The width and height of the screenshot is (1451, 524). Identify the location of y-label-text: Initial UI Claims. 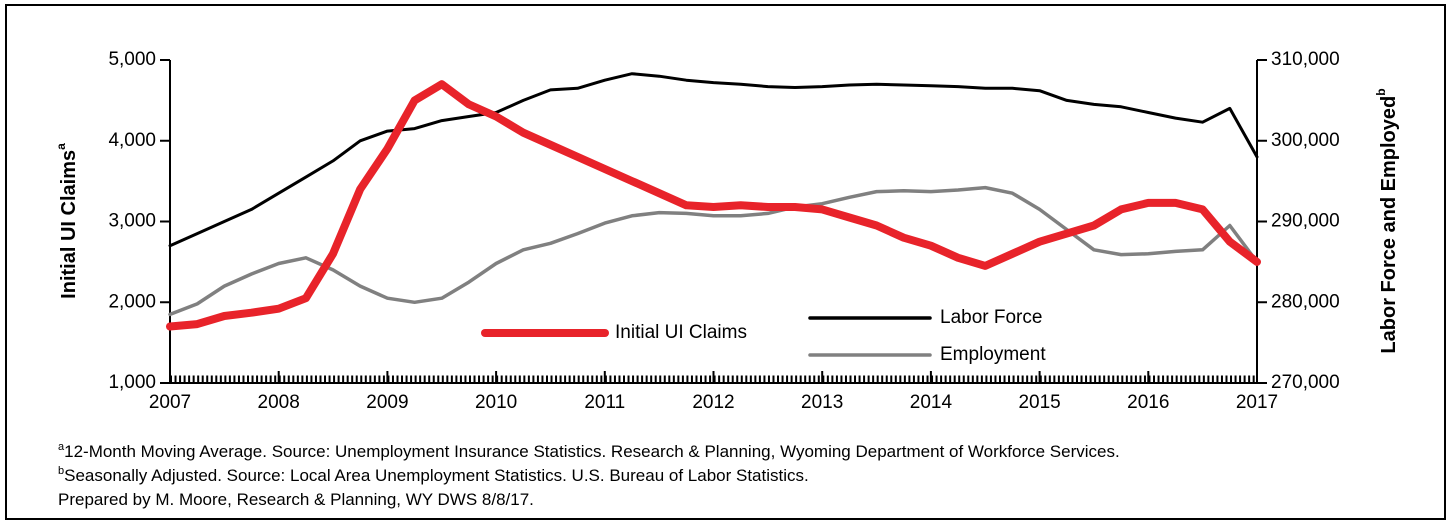
(69, 224).